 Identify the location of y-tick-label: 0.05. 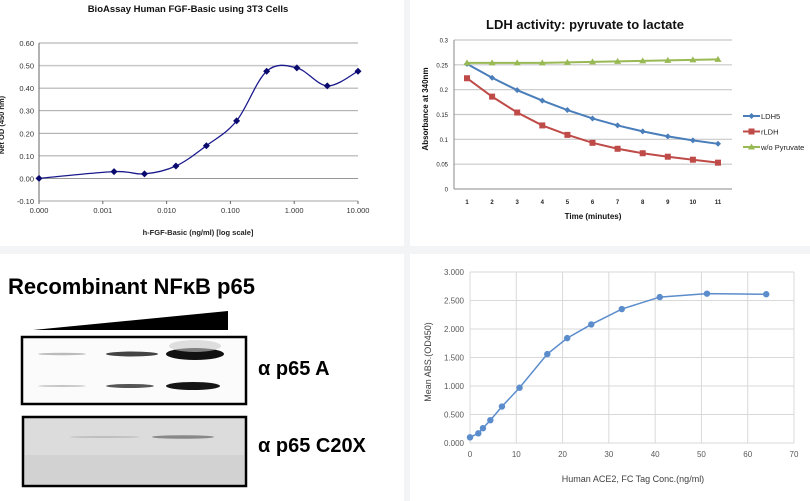
(442, 166).